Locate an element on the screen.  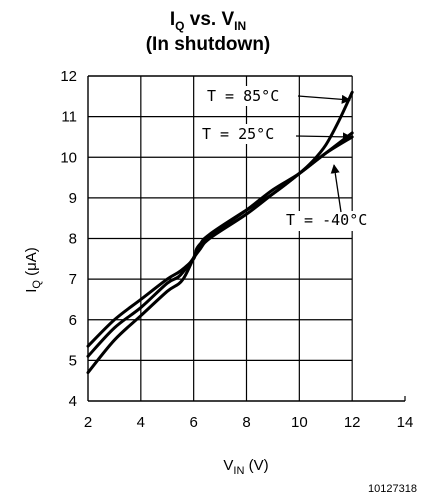
figure-code: 10127318 is located at coordinates (392, 489).